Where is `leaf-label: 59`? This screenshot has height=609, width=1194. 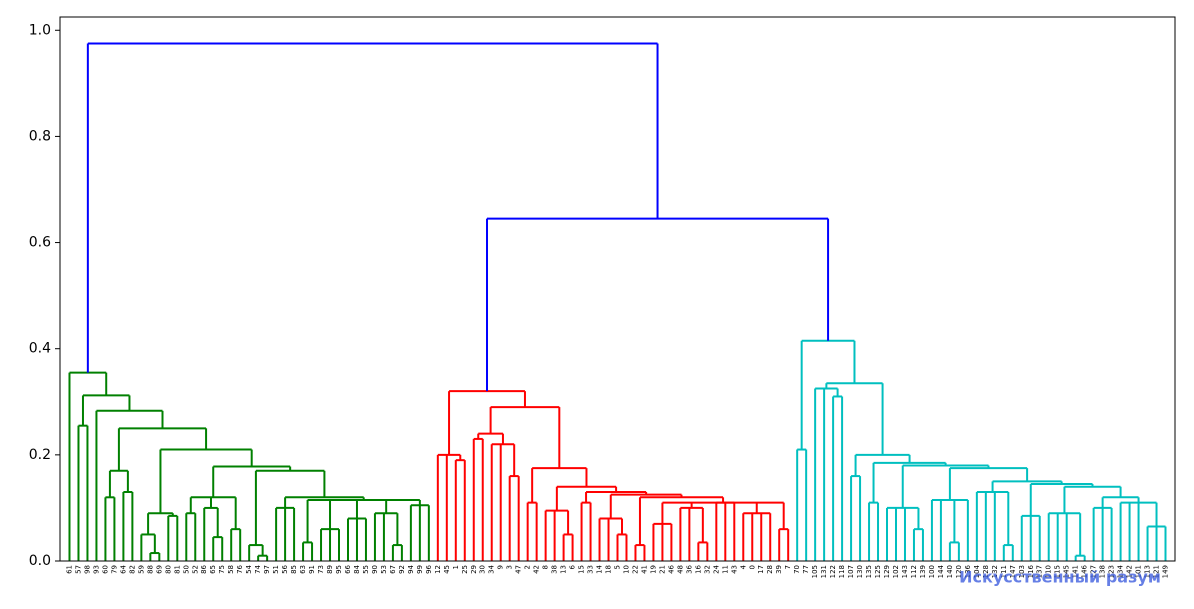
leaf-label: 59 is located at coordinates (141, 569).